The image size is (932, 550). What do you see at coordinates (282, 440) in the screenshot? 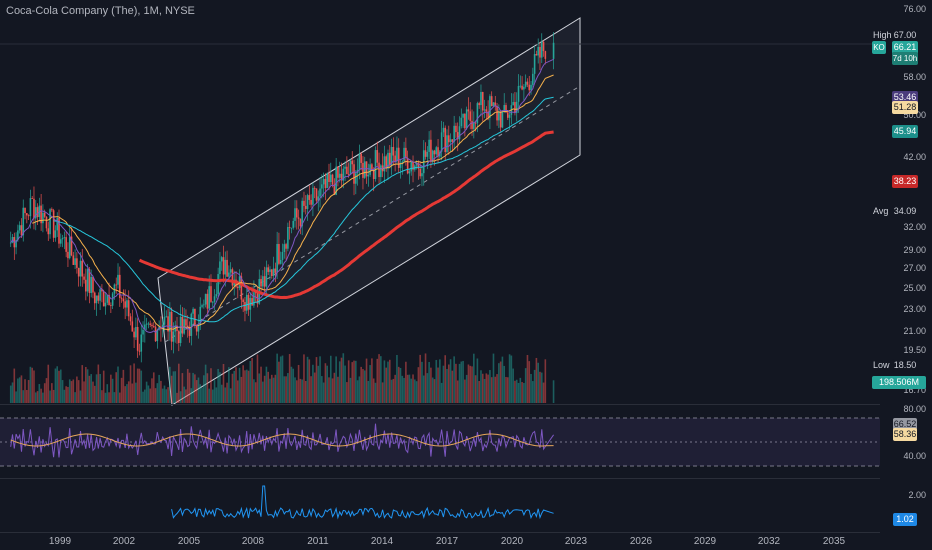
I see `rsi-line` at bounding box center [282, 440].